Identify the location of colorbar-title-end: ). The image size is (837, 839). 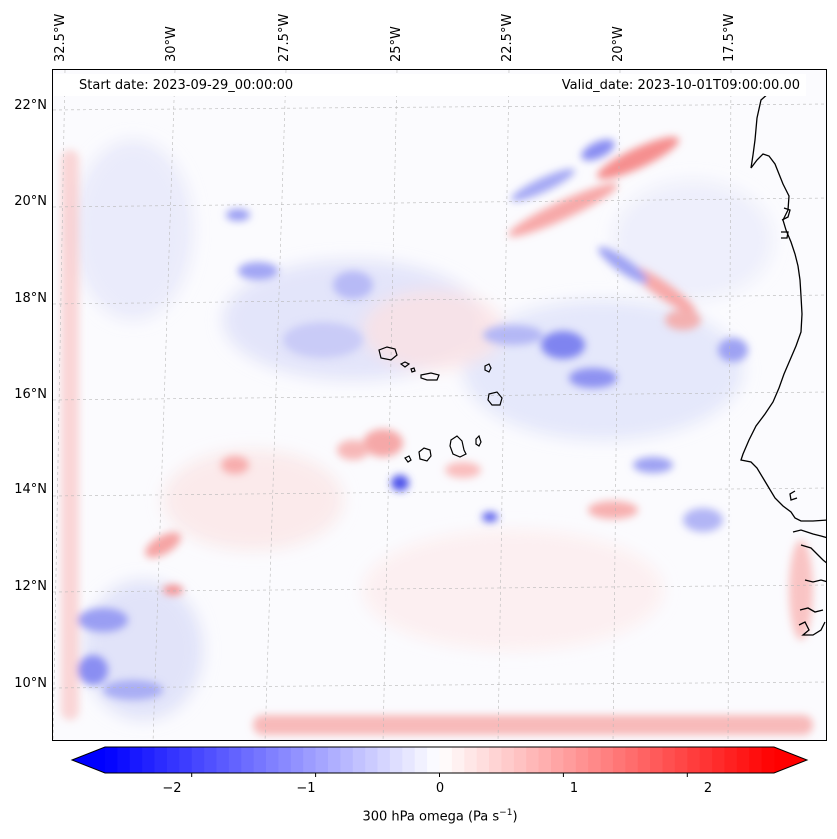
(515, 817).